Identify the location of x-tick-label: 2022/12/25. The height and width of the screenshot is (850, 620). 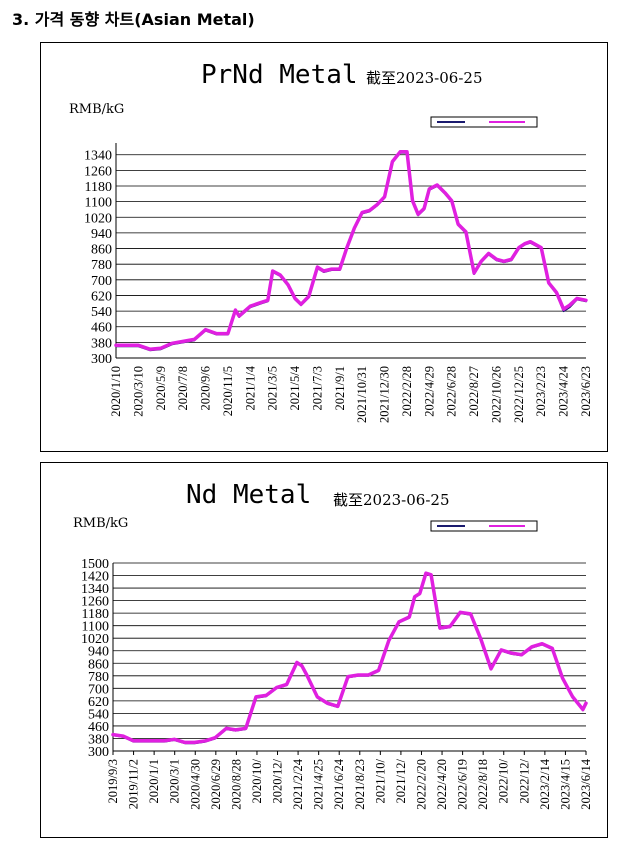
(519, 394).